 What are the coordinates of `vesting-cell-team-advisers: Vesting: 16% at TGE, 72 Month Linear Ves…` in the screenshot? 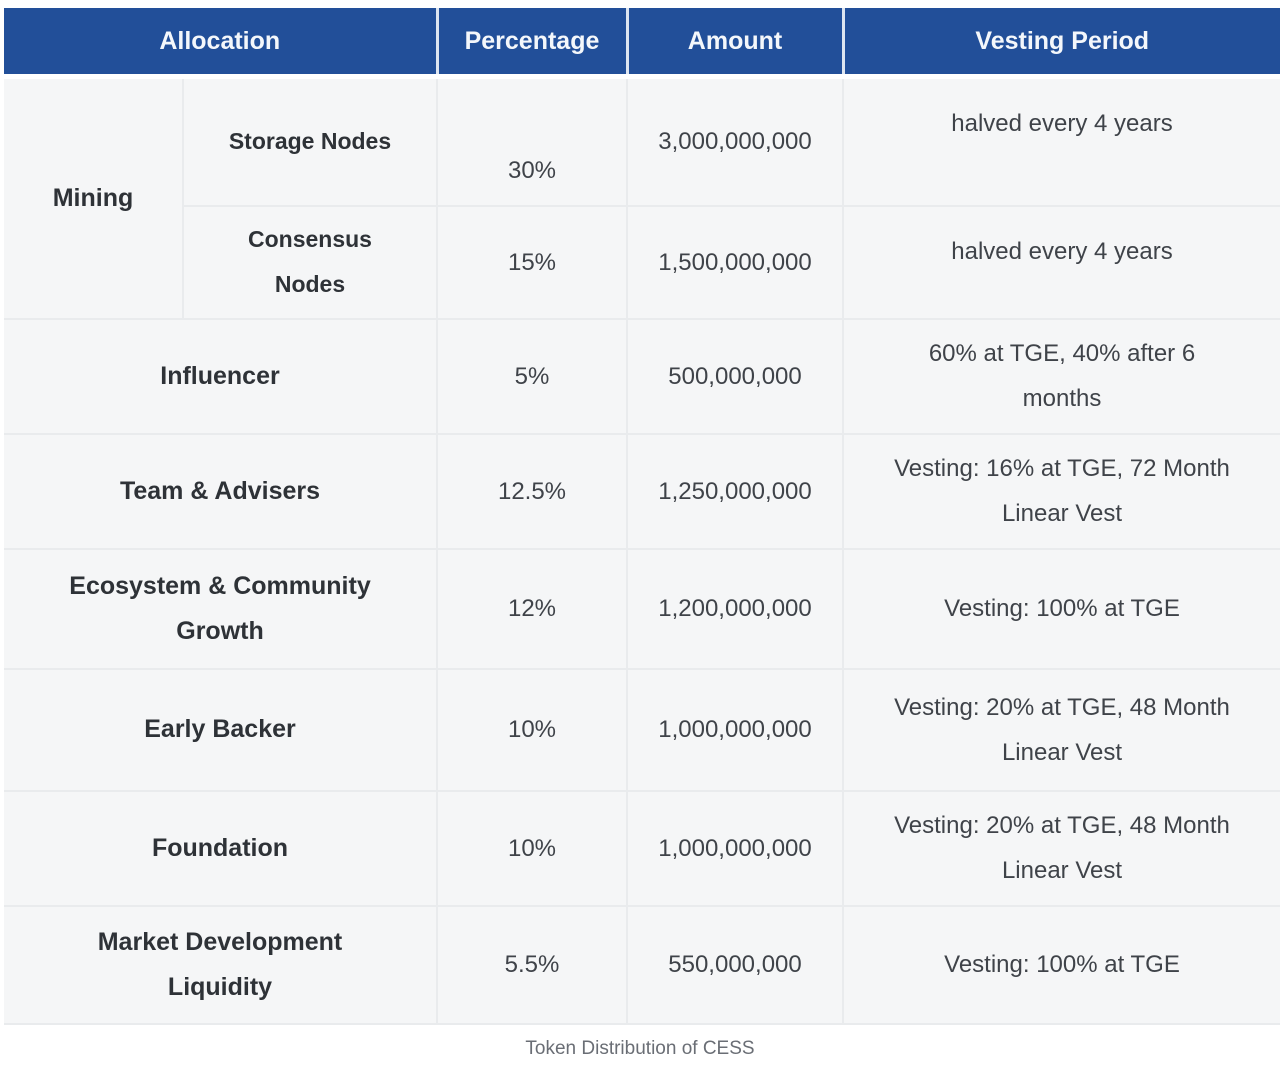 It's located at (1061, 491).